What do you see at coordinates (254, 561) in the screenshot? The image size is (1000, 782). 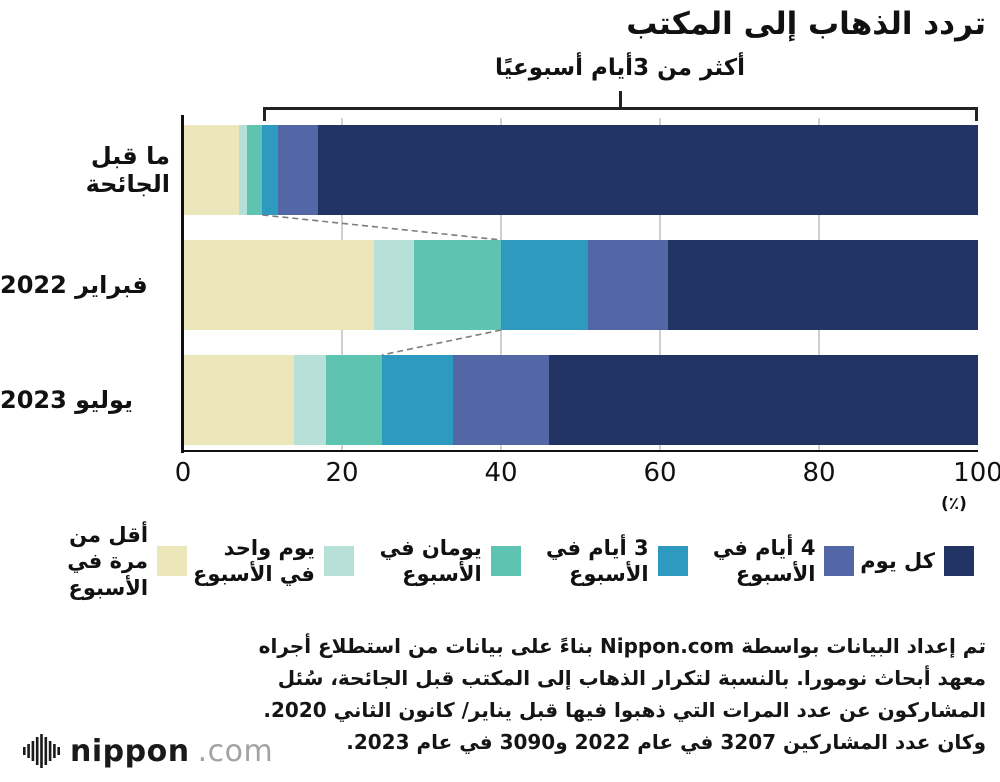 I see `legend-label: يوم واحد في الأسبوع` at bounding box center [254, 561].